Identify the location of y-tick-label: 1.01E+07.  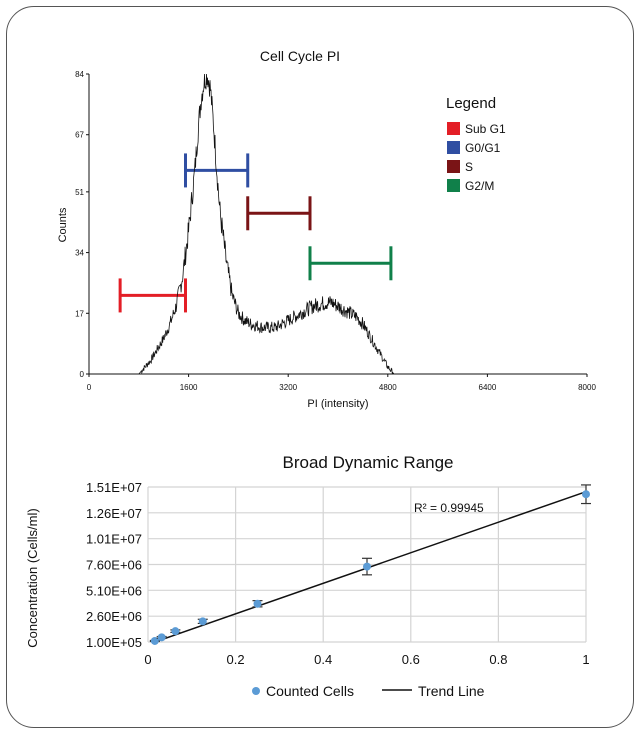
(114, 539).